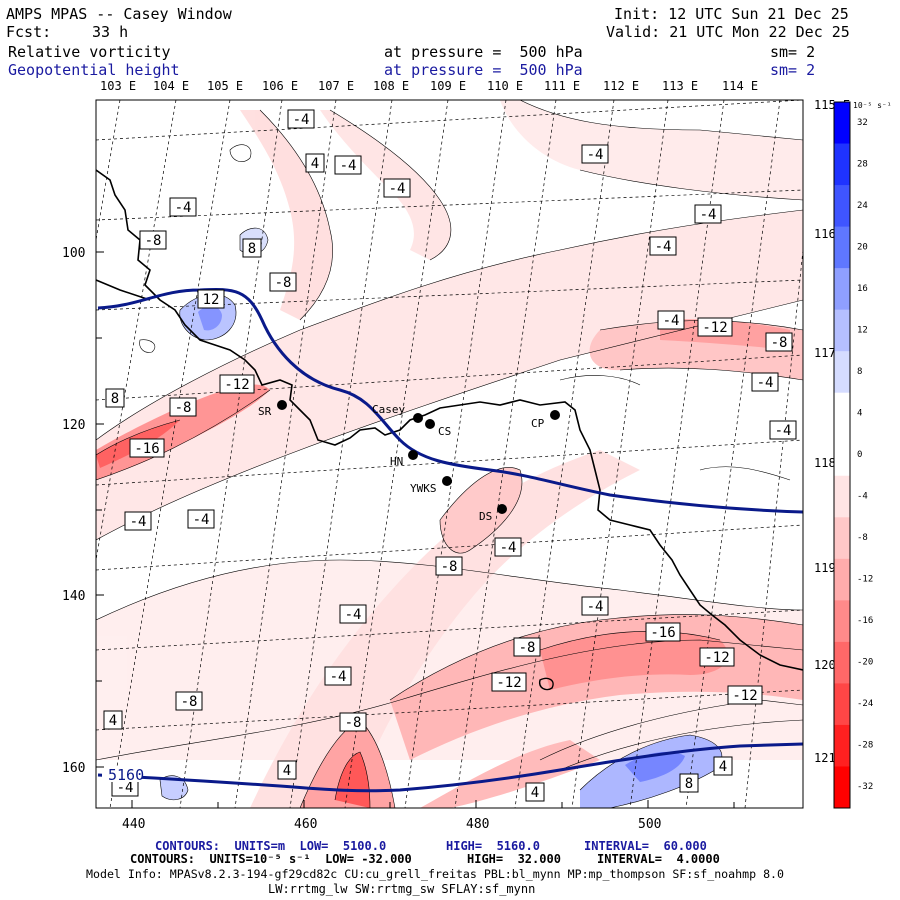 This screenshot has height=900, width=900. I want to click on field2-level: at pressure = 500 hPa, so click(483, 70).